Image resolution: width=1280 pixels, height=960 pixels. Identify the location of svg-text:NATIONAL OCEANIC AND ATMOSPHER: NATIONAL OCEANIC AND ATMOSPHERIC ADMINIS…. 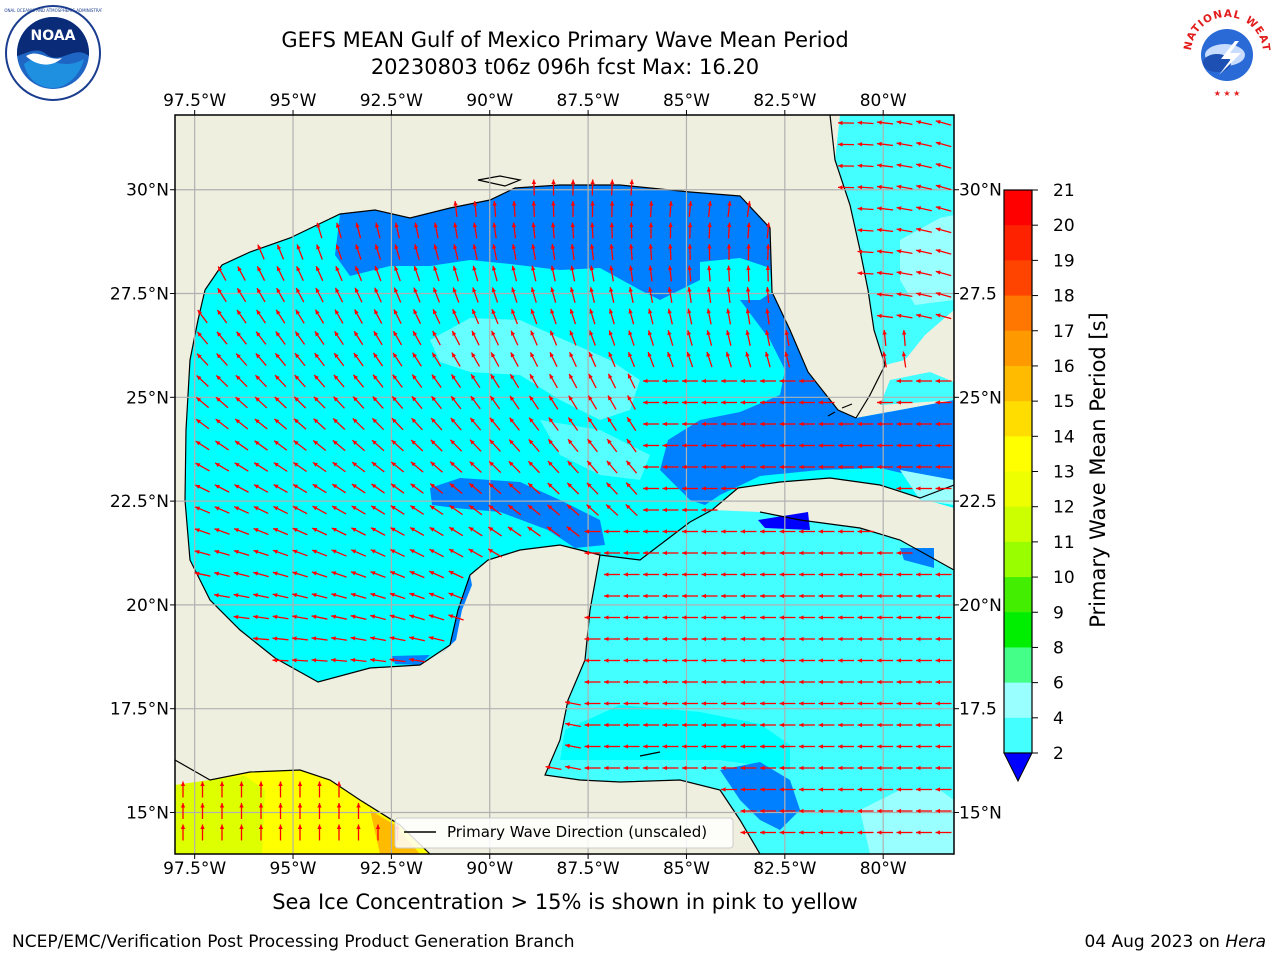
(53, 10).